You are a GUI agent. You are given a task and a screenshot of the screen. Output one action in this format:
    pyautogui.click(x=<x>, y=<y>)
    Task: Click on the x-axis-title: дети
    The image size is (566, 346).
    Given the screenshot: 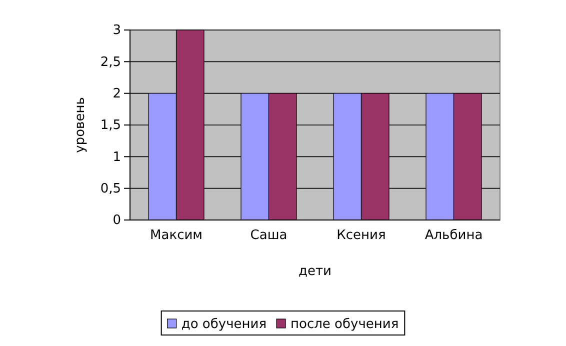 What is the action you would take?
    pyautogui.click(x=315, y=271)
    